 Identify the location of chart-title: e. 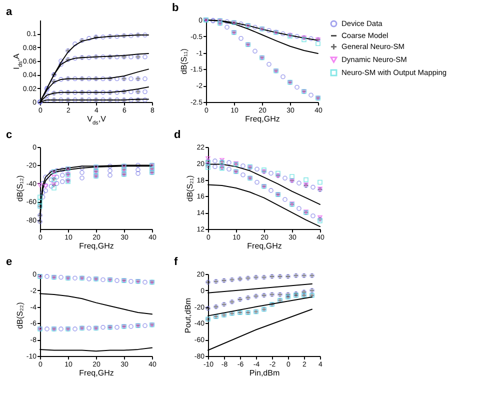
(9, 262).